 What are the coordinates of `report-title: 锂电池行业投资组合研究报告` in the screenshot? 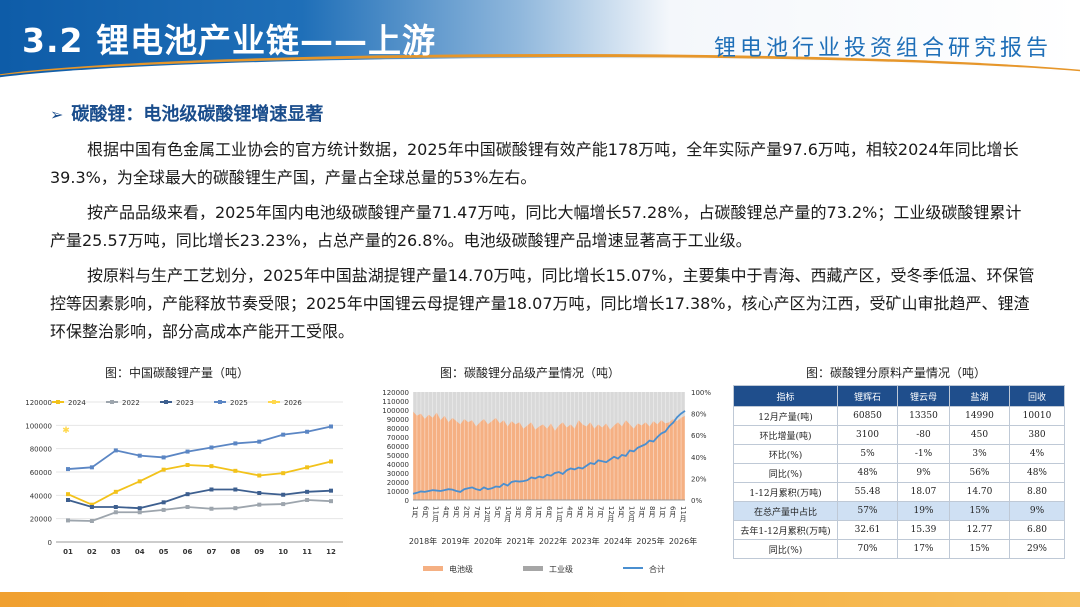 It's located at (882, 48).